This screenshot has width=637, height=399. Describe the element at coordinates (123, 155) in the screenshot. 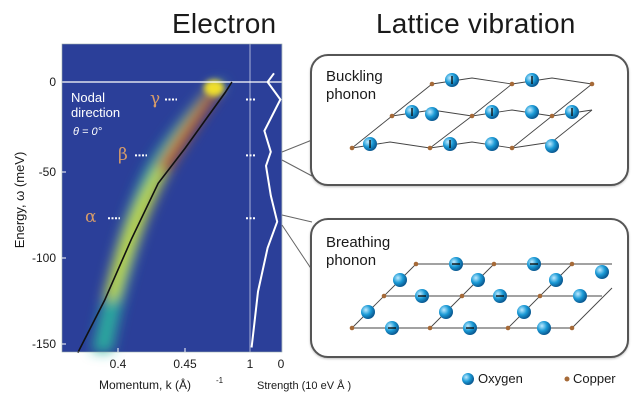

I see `beta-label: β` at that location.